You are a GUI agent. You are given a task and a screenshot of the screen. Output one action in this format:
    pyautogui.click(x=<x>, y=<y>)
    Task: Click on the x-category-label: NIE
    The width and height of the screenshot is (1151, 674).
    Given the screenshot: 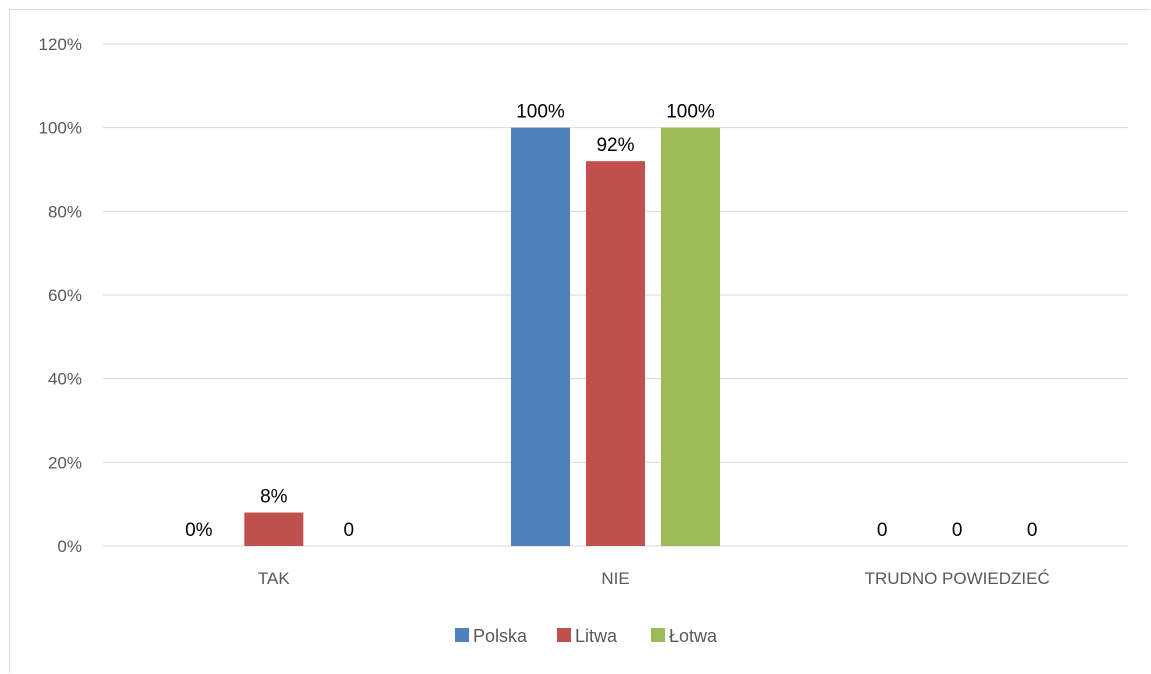 What is the action you would take?
    pyautogui.click(x=615, y=578)
    